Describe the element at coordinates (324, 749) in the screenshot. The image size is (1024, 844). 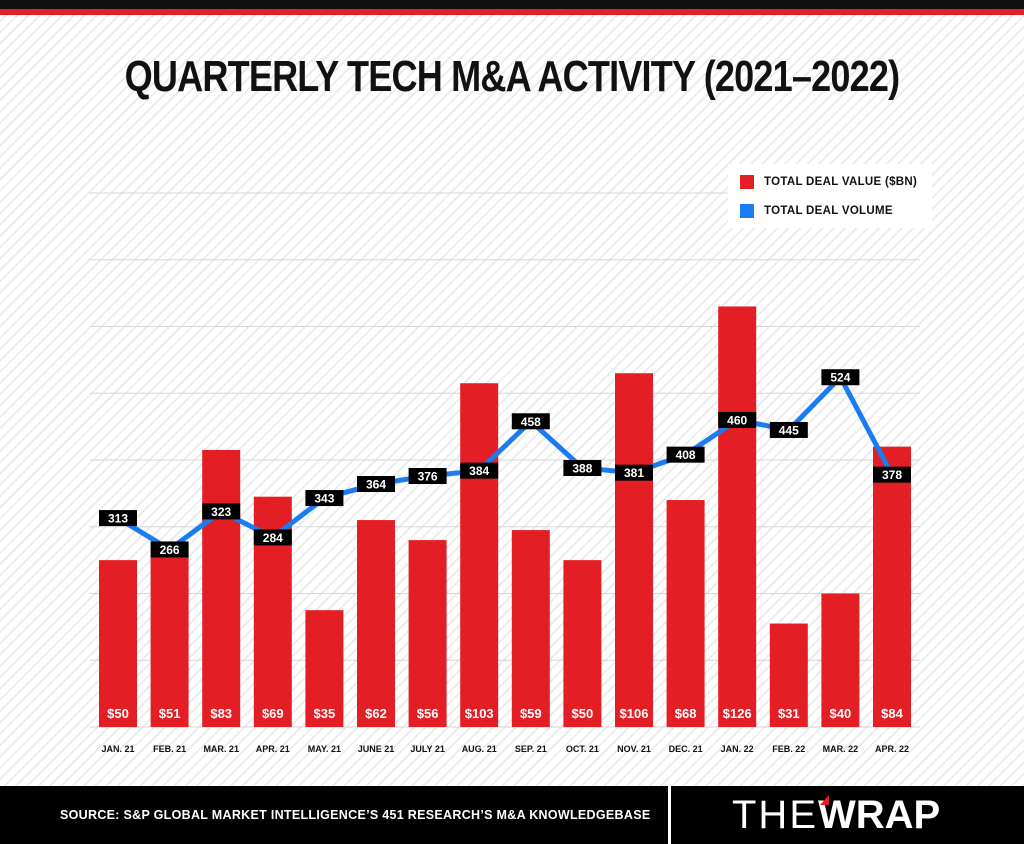
I see `x-tick-label: MAY. 21` at that location.